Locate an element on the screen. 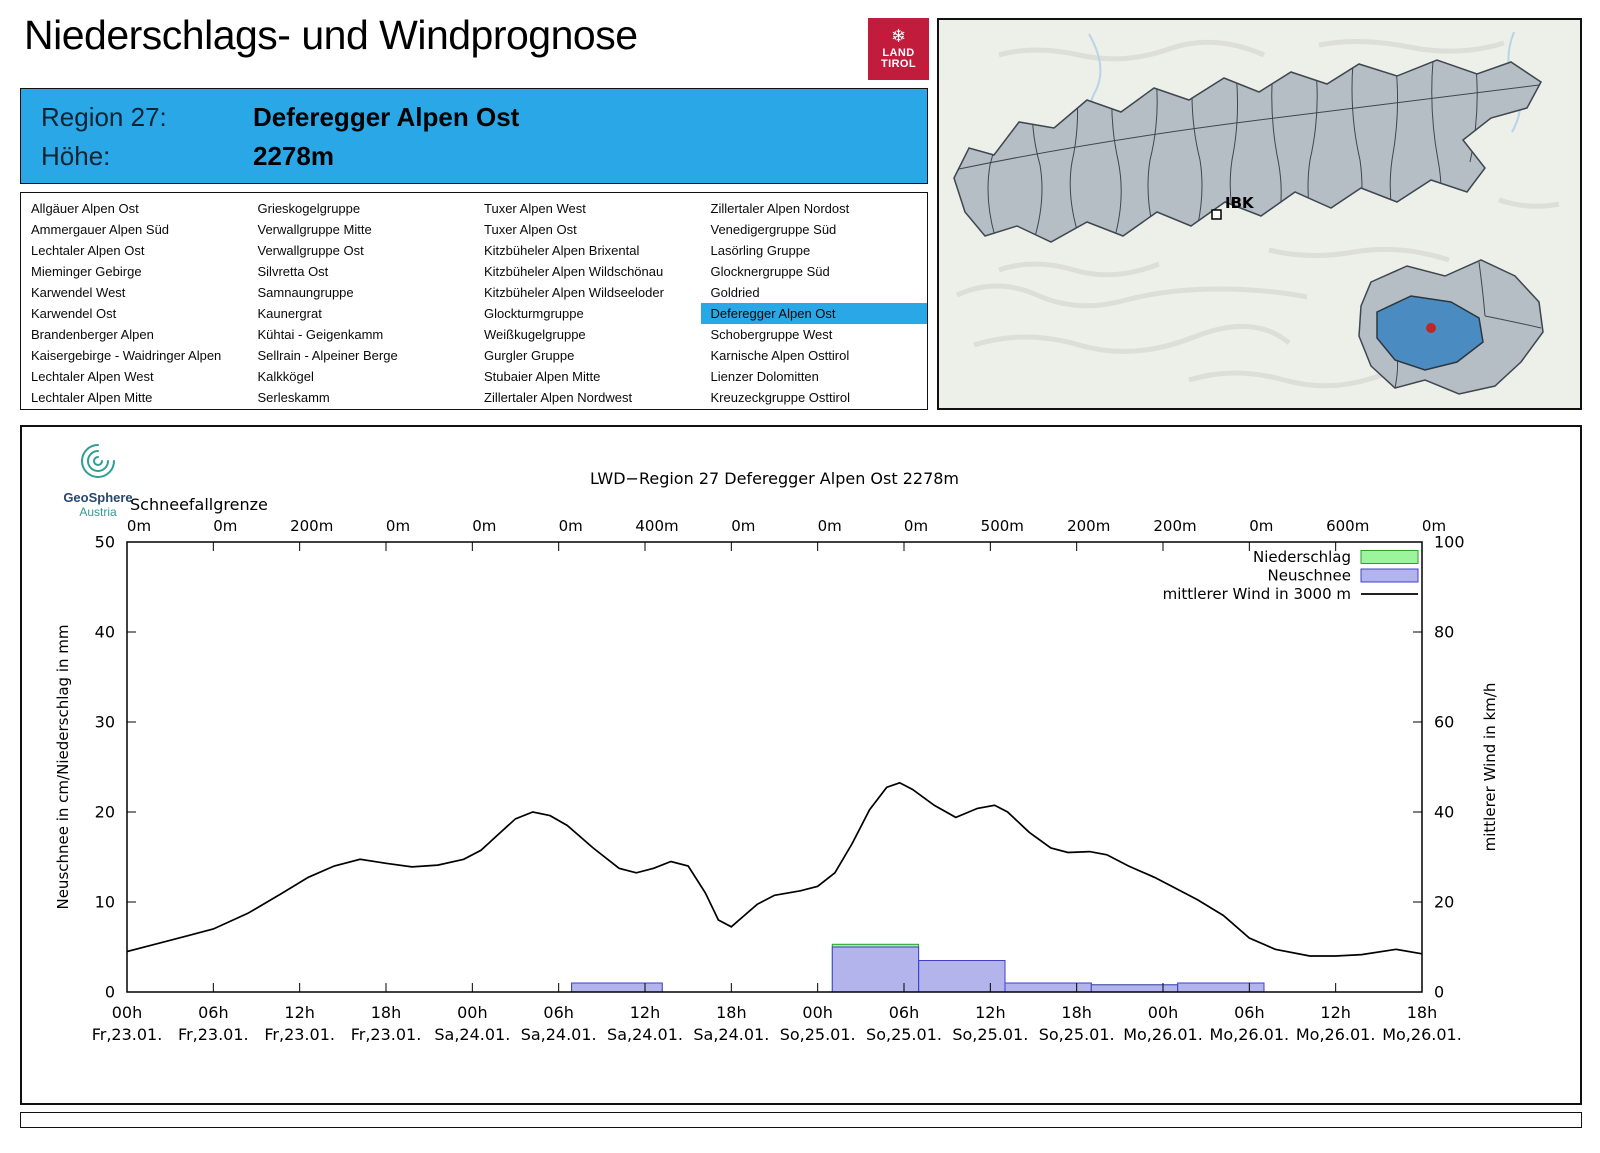  logo-text-tirol: TIROL is located at coordinates (898, 64).